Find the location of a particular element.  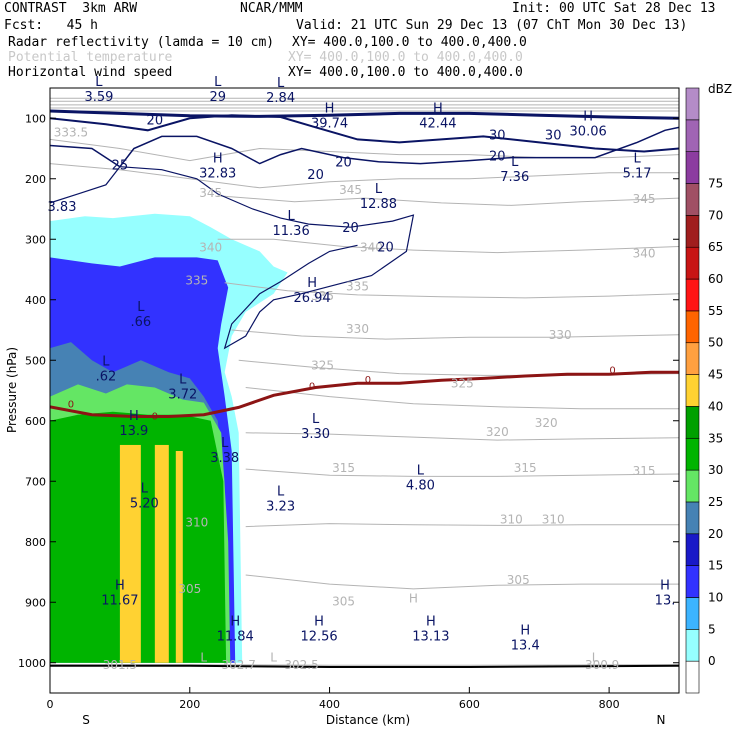

wind-extremum-value: 13.9 is located at coordinates (133, 431).